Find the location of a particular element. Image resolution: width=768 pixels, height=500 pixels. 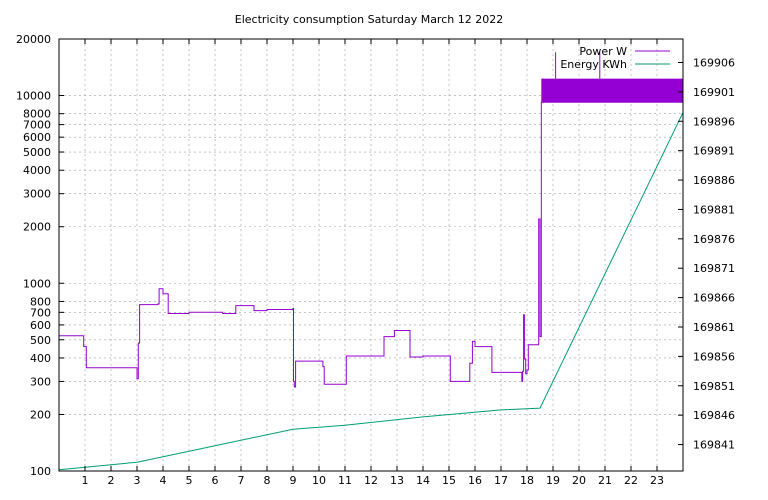

x-tick-label: 18 is located at coordinates (527, 480).